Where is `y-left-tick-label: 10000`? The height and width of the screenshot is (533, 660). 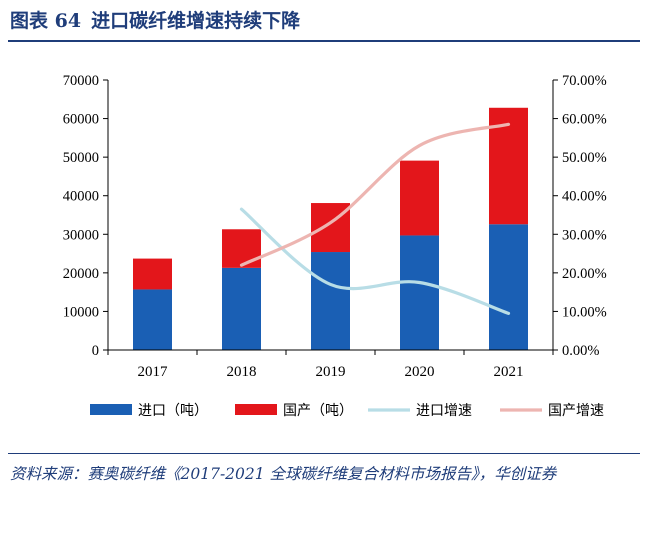 y-left-tick-label: 10000 is located at coordinates (81, 312).